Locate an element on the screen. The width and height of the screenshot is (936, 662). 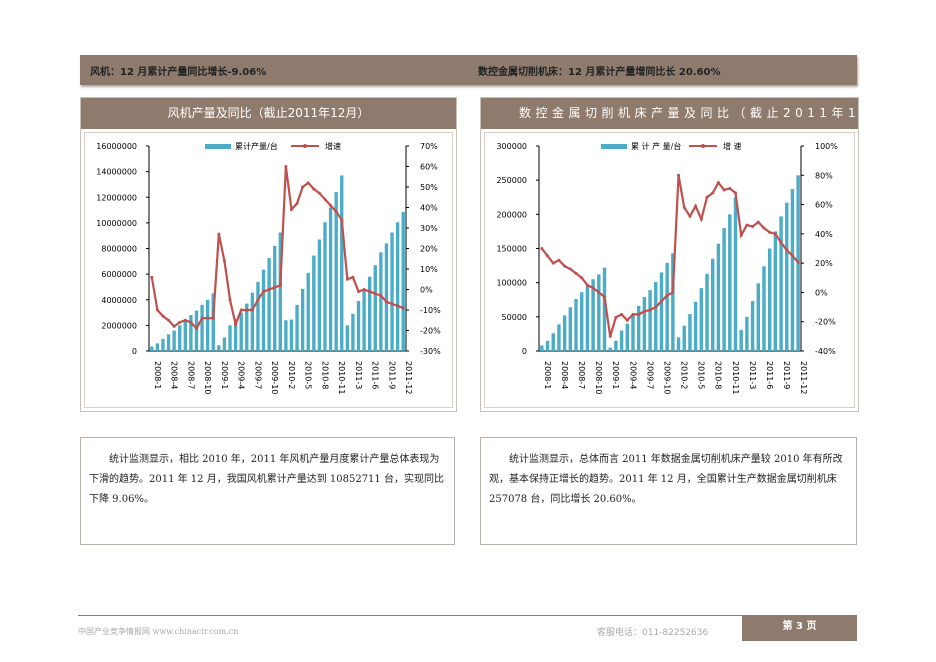
right-tick-label: 80% is located at coordinates (824, 175).